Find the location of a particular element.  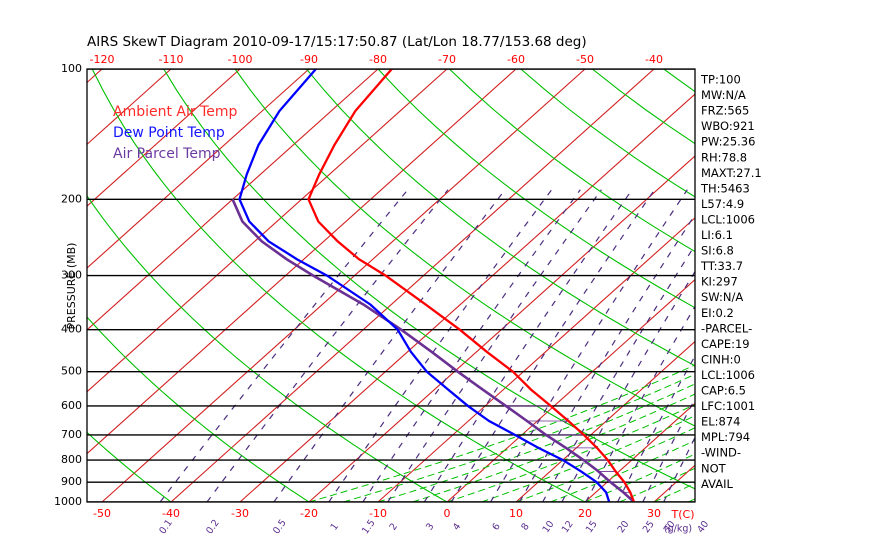

pressure-axis: 100 200 300 400 500 600 700 800 900 1000 is located at coordinates (68, 285).